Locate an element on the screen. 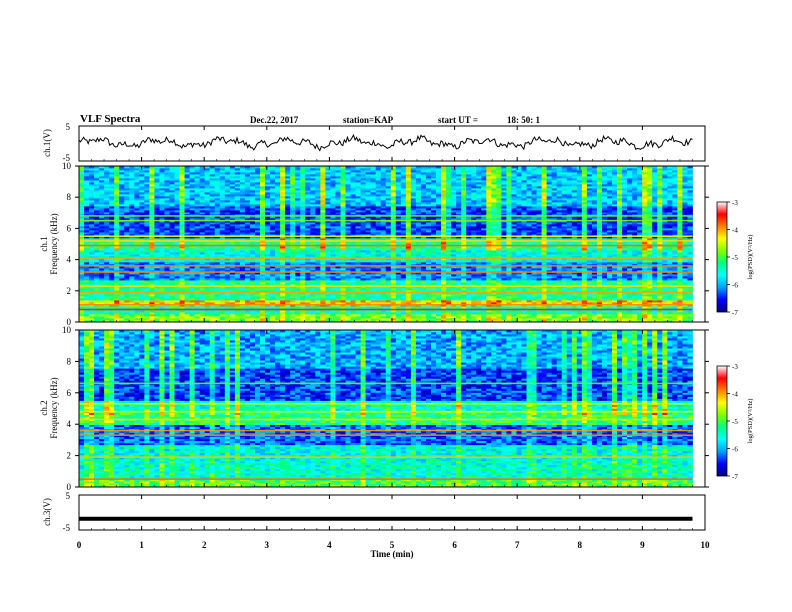 The image size is (792, 612). ch1-ytick-top: 5 is located at coordinates (68, 127).